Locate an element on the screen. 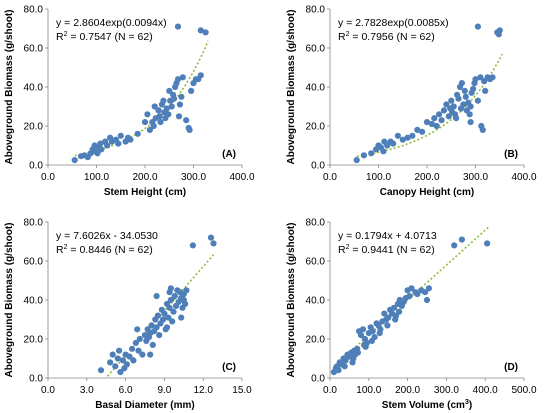  y-tick-label: 80.0 is located at coordinates (34, 10).